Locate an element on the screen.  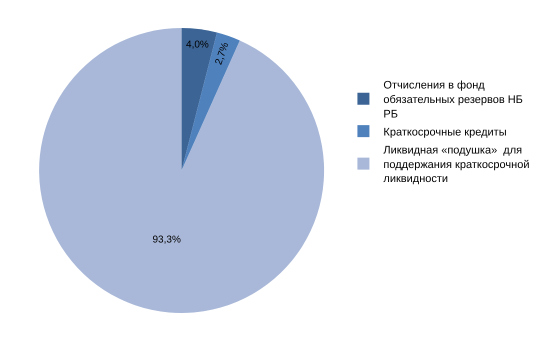
legend-label: Ликвидная «подушка» для поддержания краткосрочной ликвидности is located at coordinates (456, 165).